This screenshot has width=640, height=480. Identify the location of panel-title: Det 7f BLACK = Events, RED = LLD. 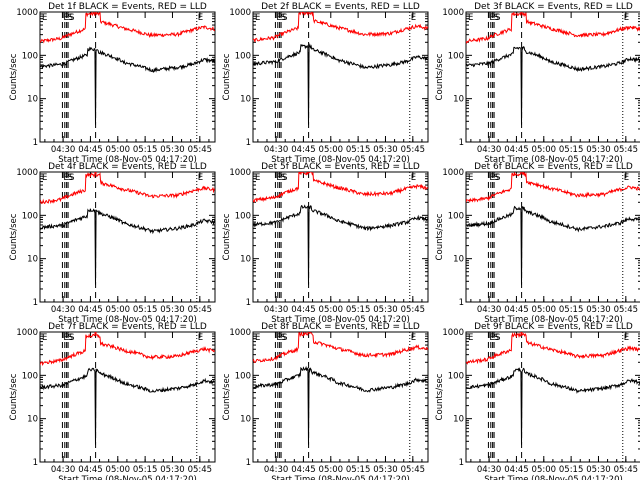
(127, 327).